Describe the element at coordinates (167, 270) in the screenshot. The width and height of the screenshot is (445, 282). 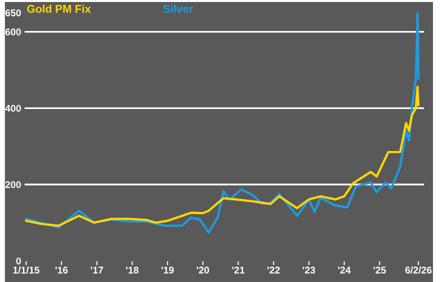
I see `x-tick-label: '19` at that location.